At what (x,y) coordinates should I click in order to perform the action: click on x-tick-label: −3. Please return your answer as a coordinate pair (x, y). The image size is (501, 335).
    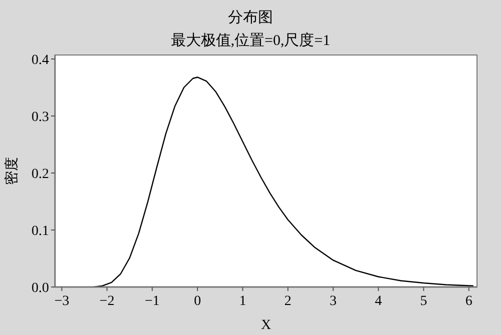
    Looking at the image, I should click on (62, 301).